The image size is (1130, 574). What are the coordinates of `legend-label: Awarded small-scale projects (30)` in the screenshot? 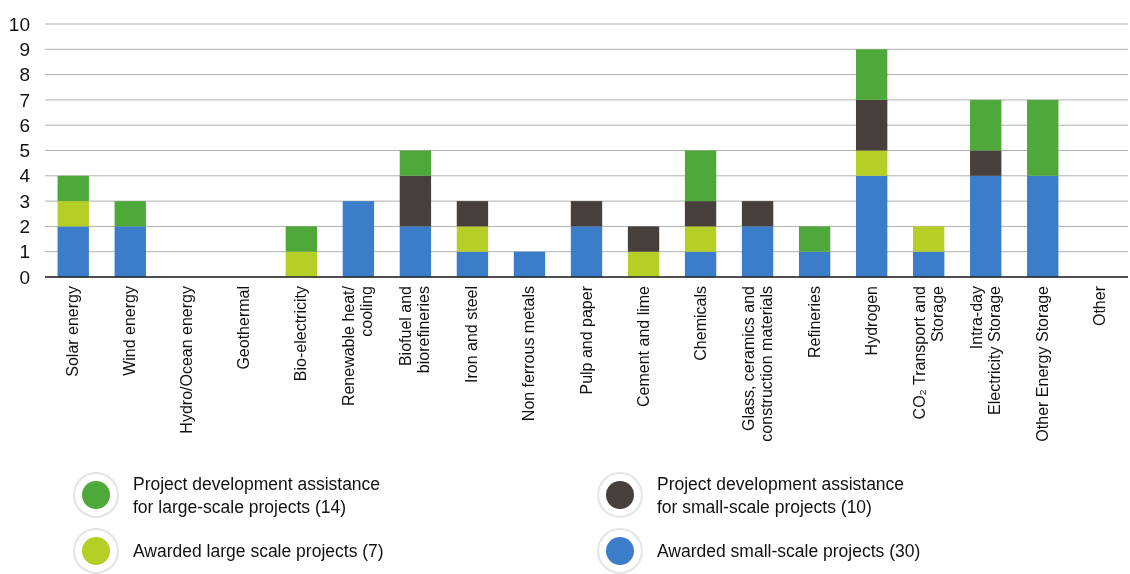 It's located at (789, 551).